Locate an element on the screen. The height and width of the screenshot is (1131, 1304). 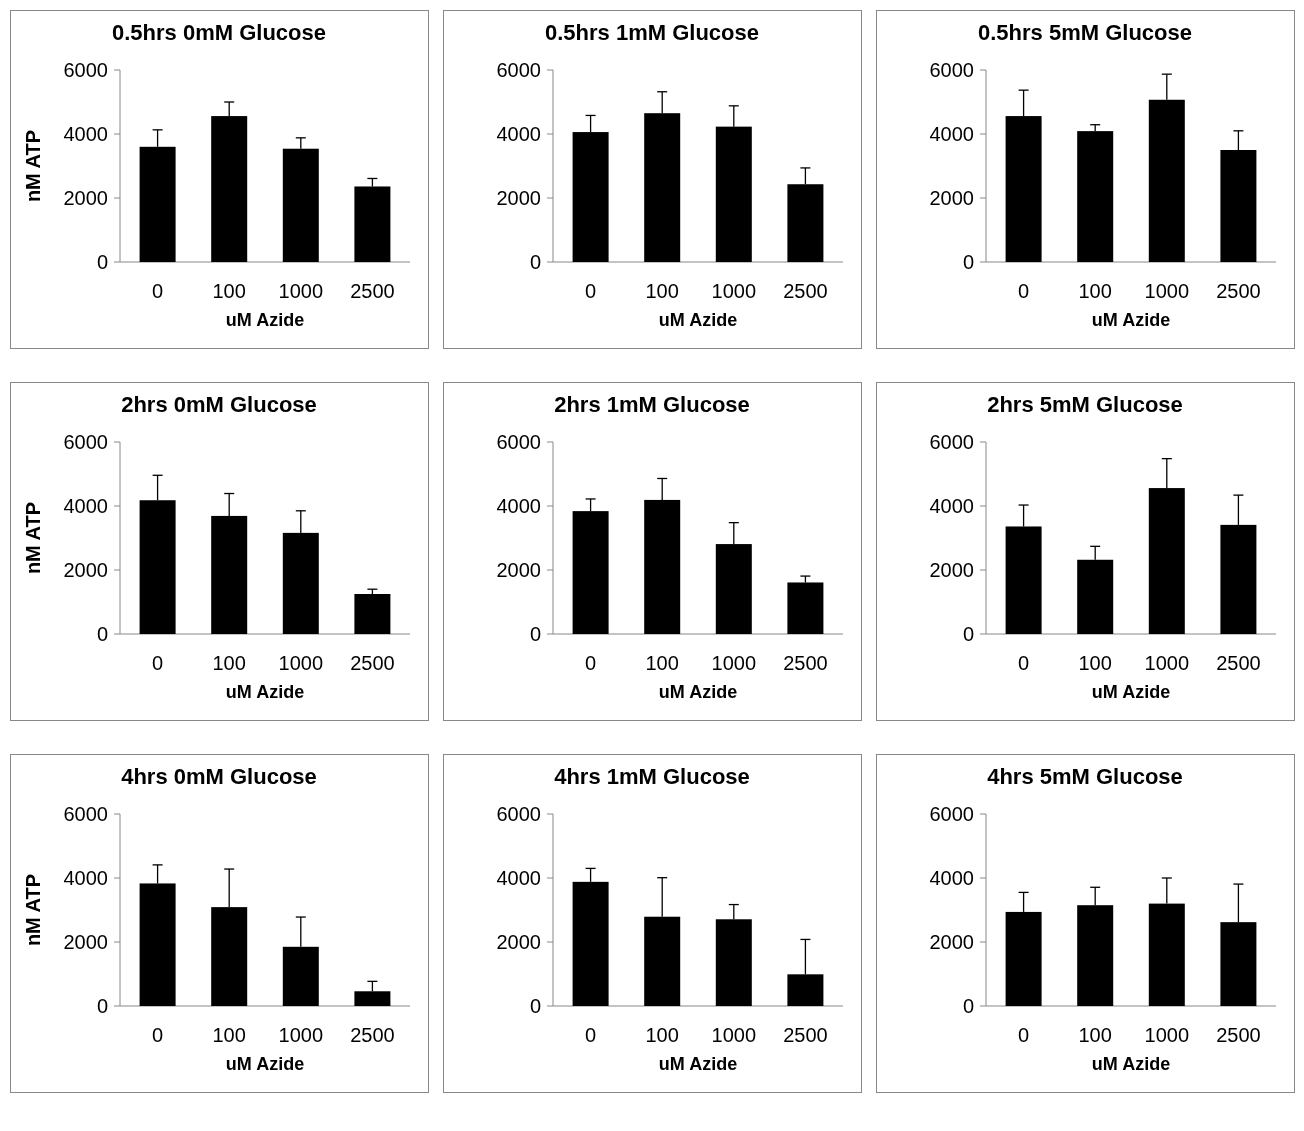
bar is located at coordinates (372, 614).